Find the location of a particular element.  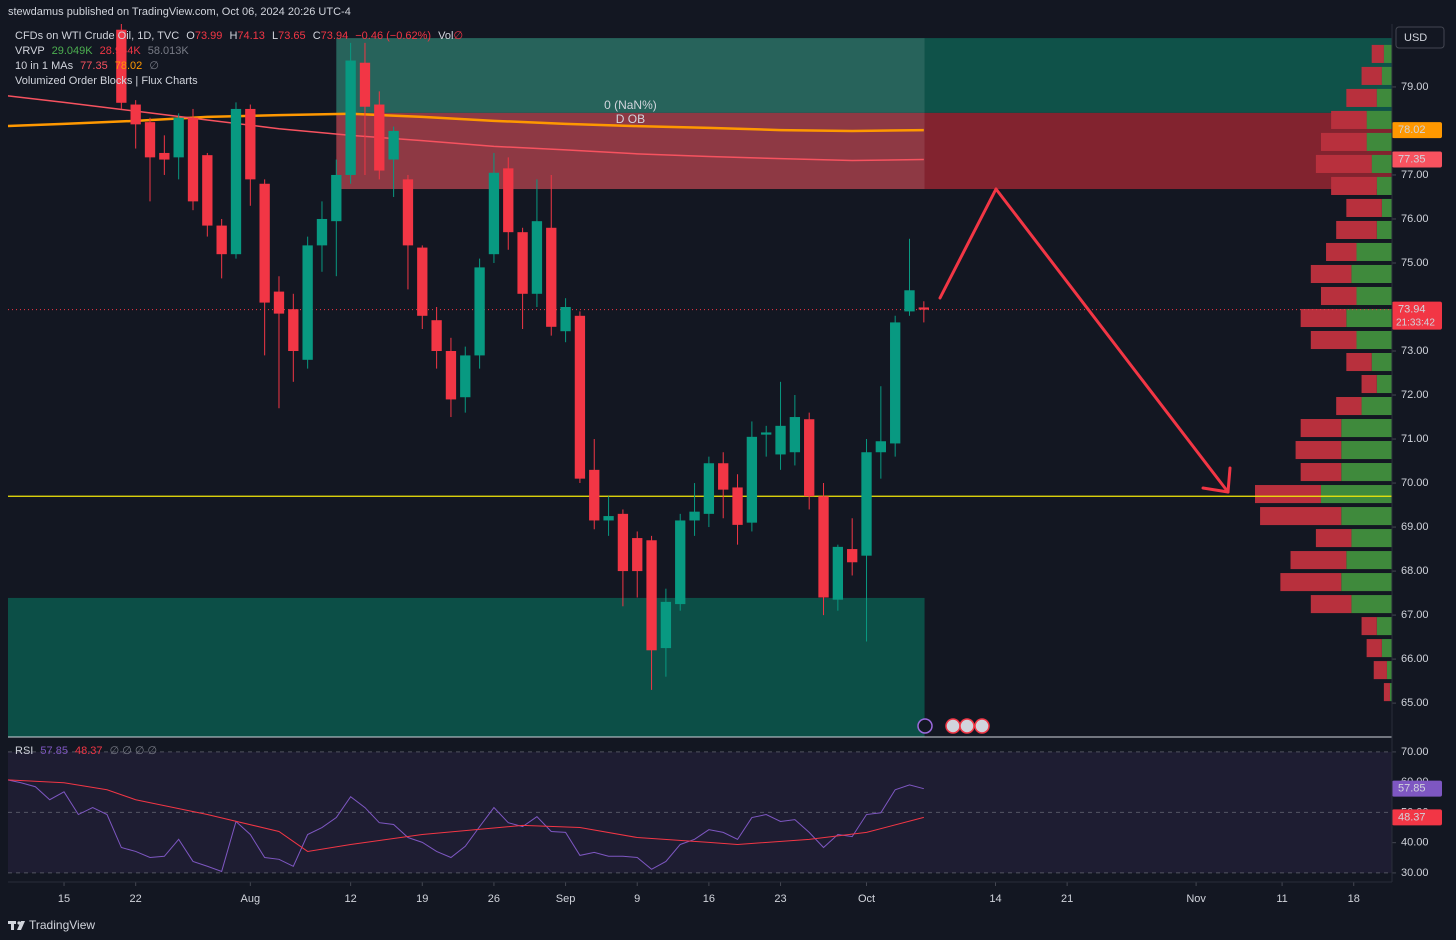

legend-order-blocks: Volumized Order Blocks | Flux Charts is located at coordinates (106, 81).